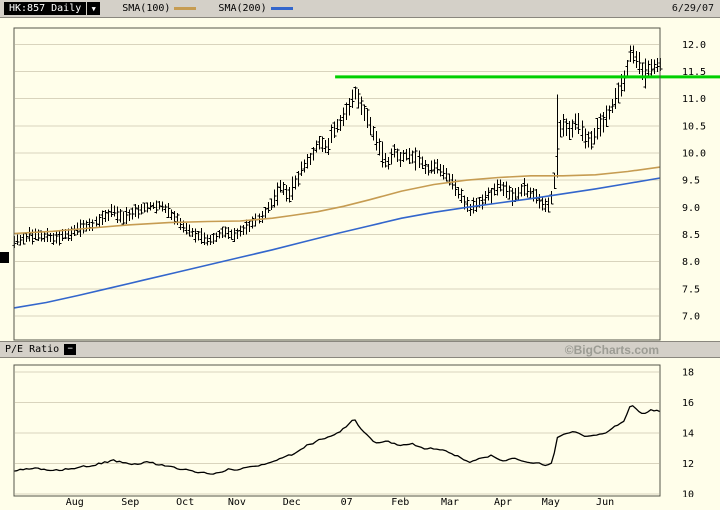 The image size is (720, 510). I want to click on x-axis-months: Aug Sep Oct Nov Dec 07 Feb Mar Apr May Jun, so click(360, 503).